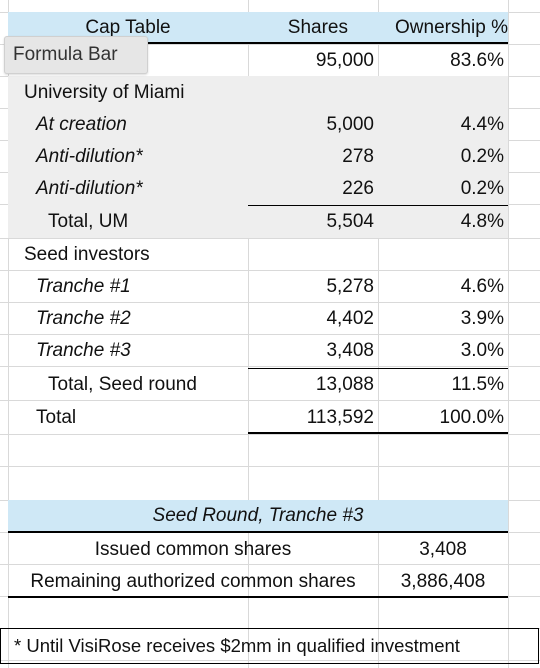 The height and width of the screenshot is (668, 540). What do you see at coordinates (451, 27) in the screenshot?
I see `ownership-header: Ownership %` at bounding box center [451, 27].